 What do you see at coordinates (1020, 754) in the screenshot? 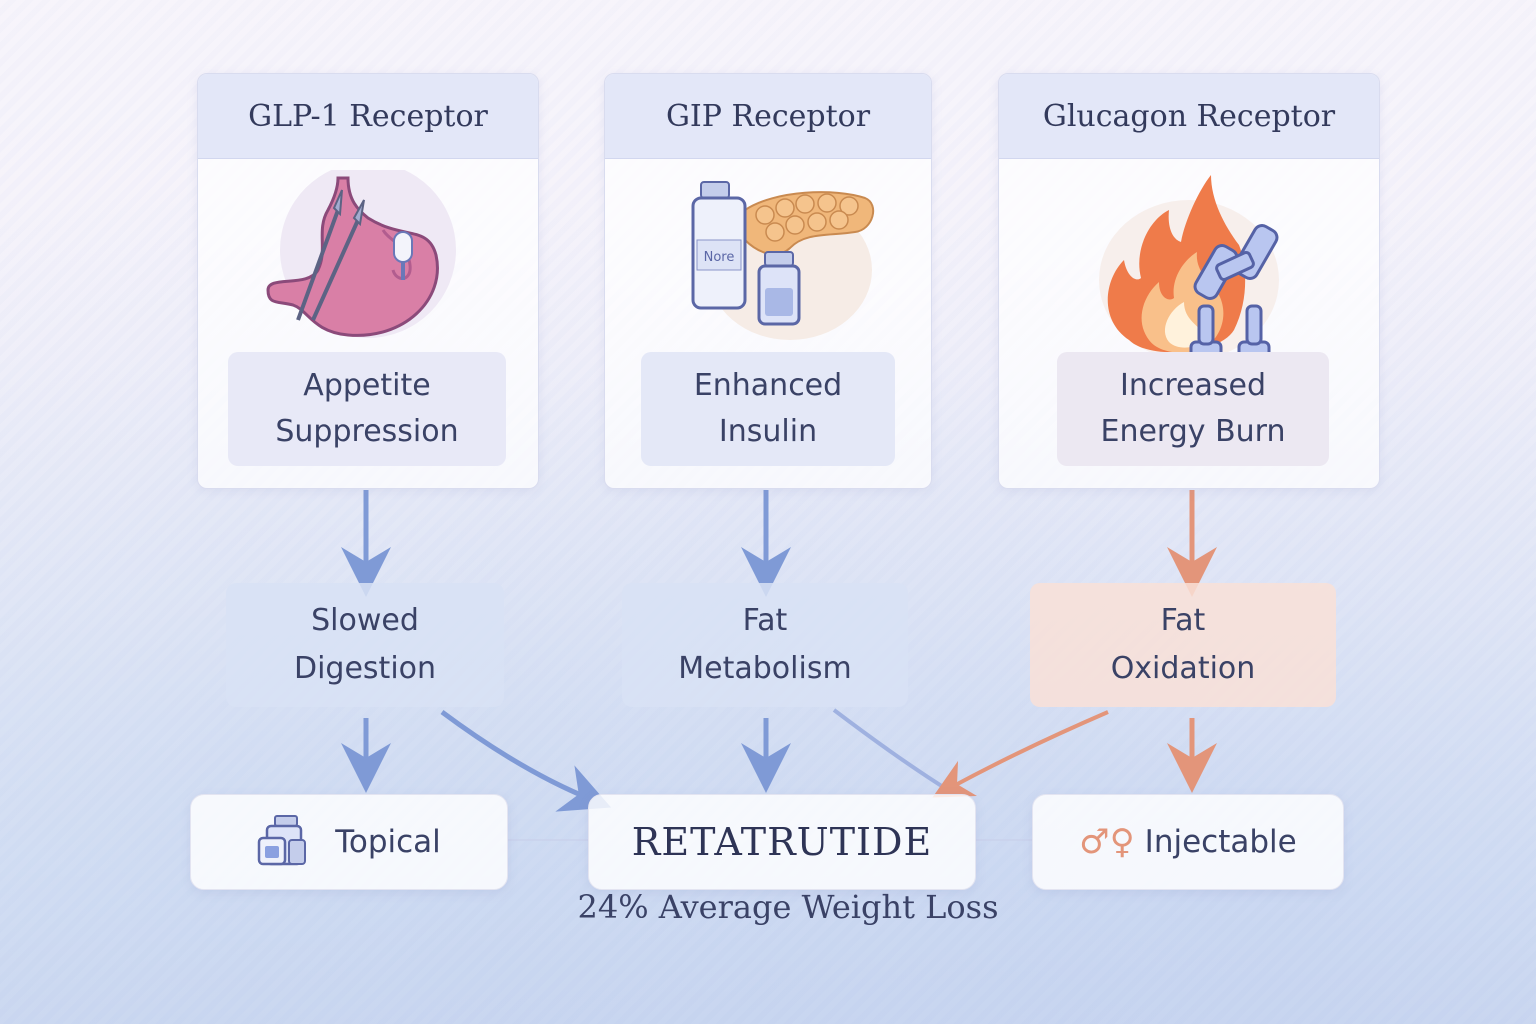
I see `arrow-oxidation-to-center` at bounding box center [1020, 754].